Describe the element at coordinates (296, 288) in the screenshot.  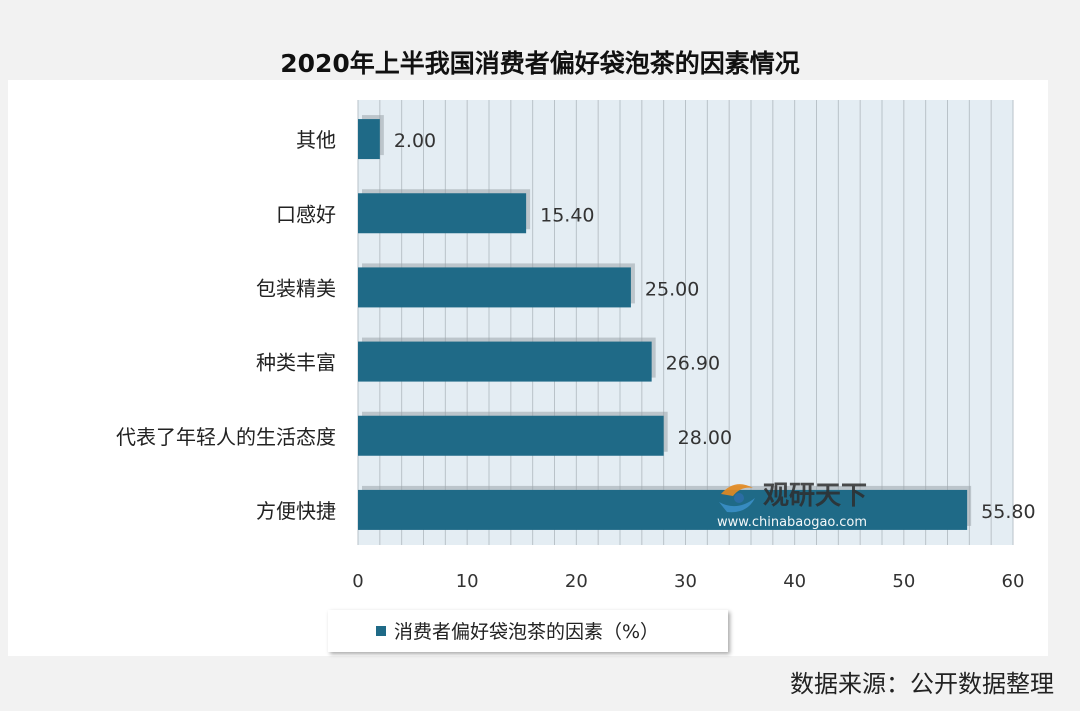
I see `category-label: 包装精美` at that location.